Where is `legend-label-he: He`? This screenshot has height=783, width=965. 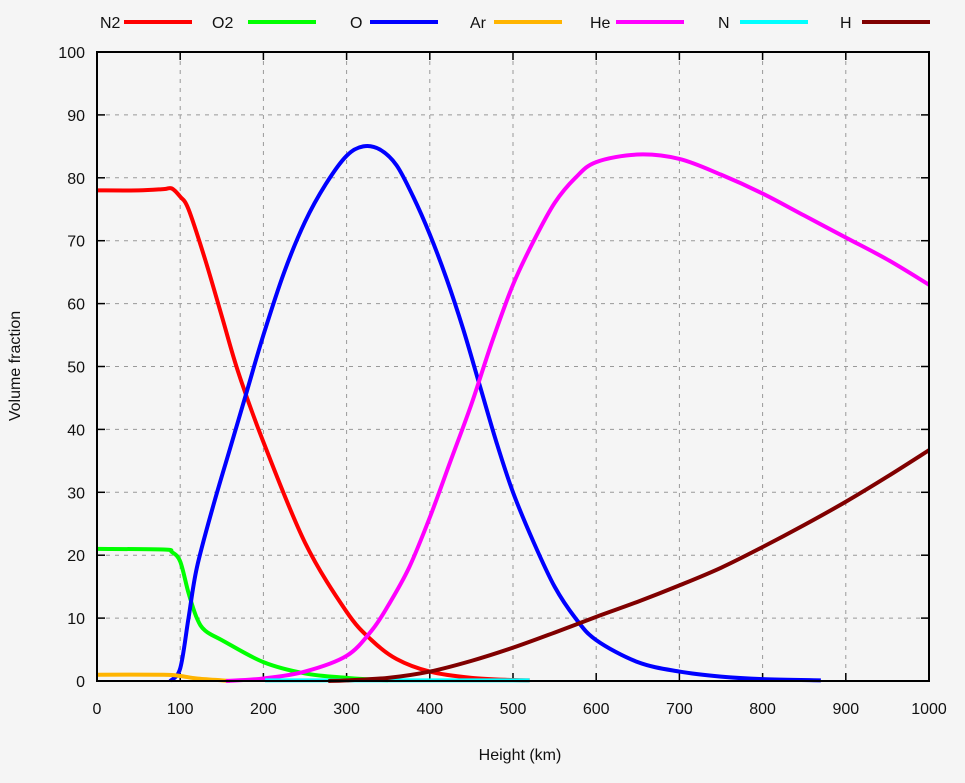
legend-label-he: He is located at coordinates (600, 23).